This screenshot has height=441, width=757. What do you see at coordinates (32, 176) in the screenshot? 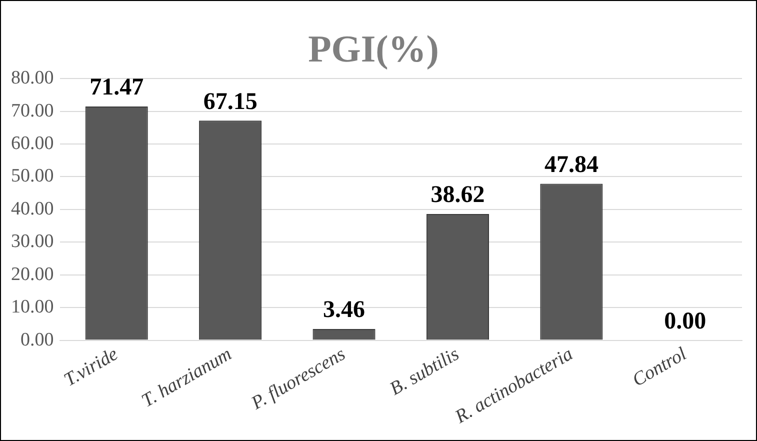
I see `y-tick-label: 50.00` at bounding box center [32, 176].